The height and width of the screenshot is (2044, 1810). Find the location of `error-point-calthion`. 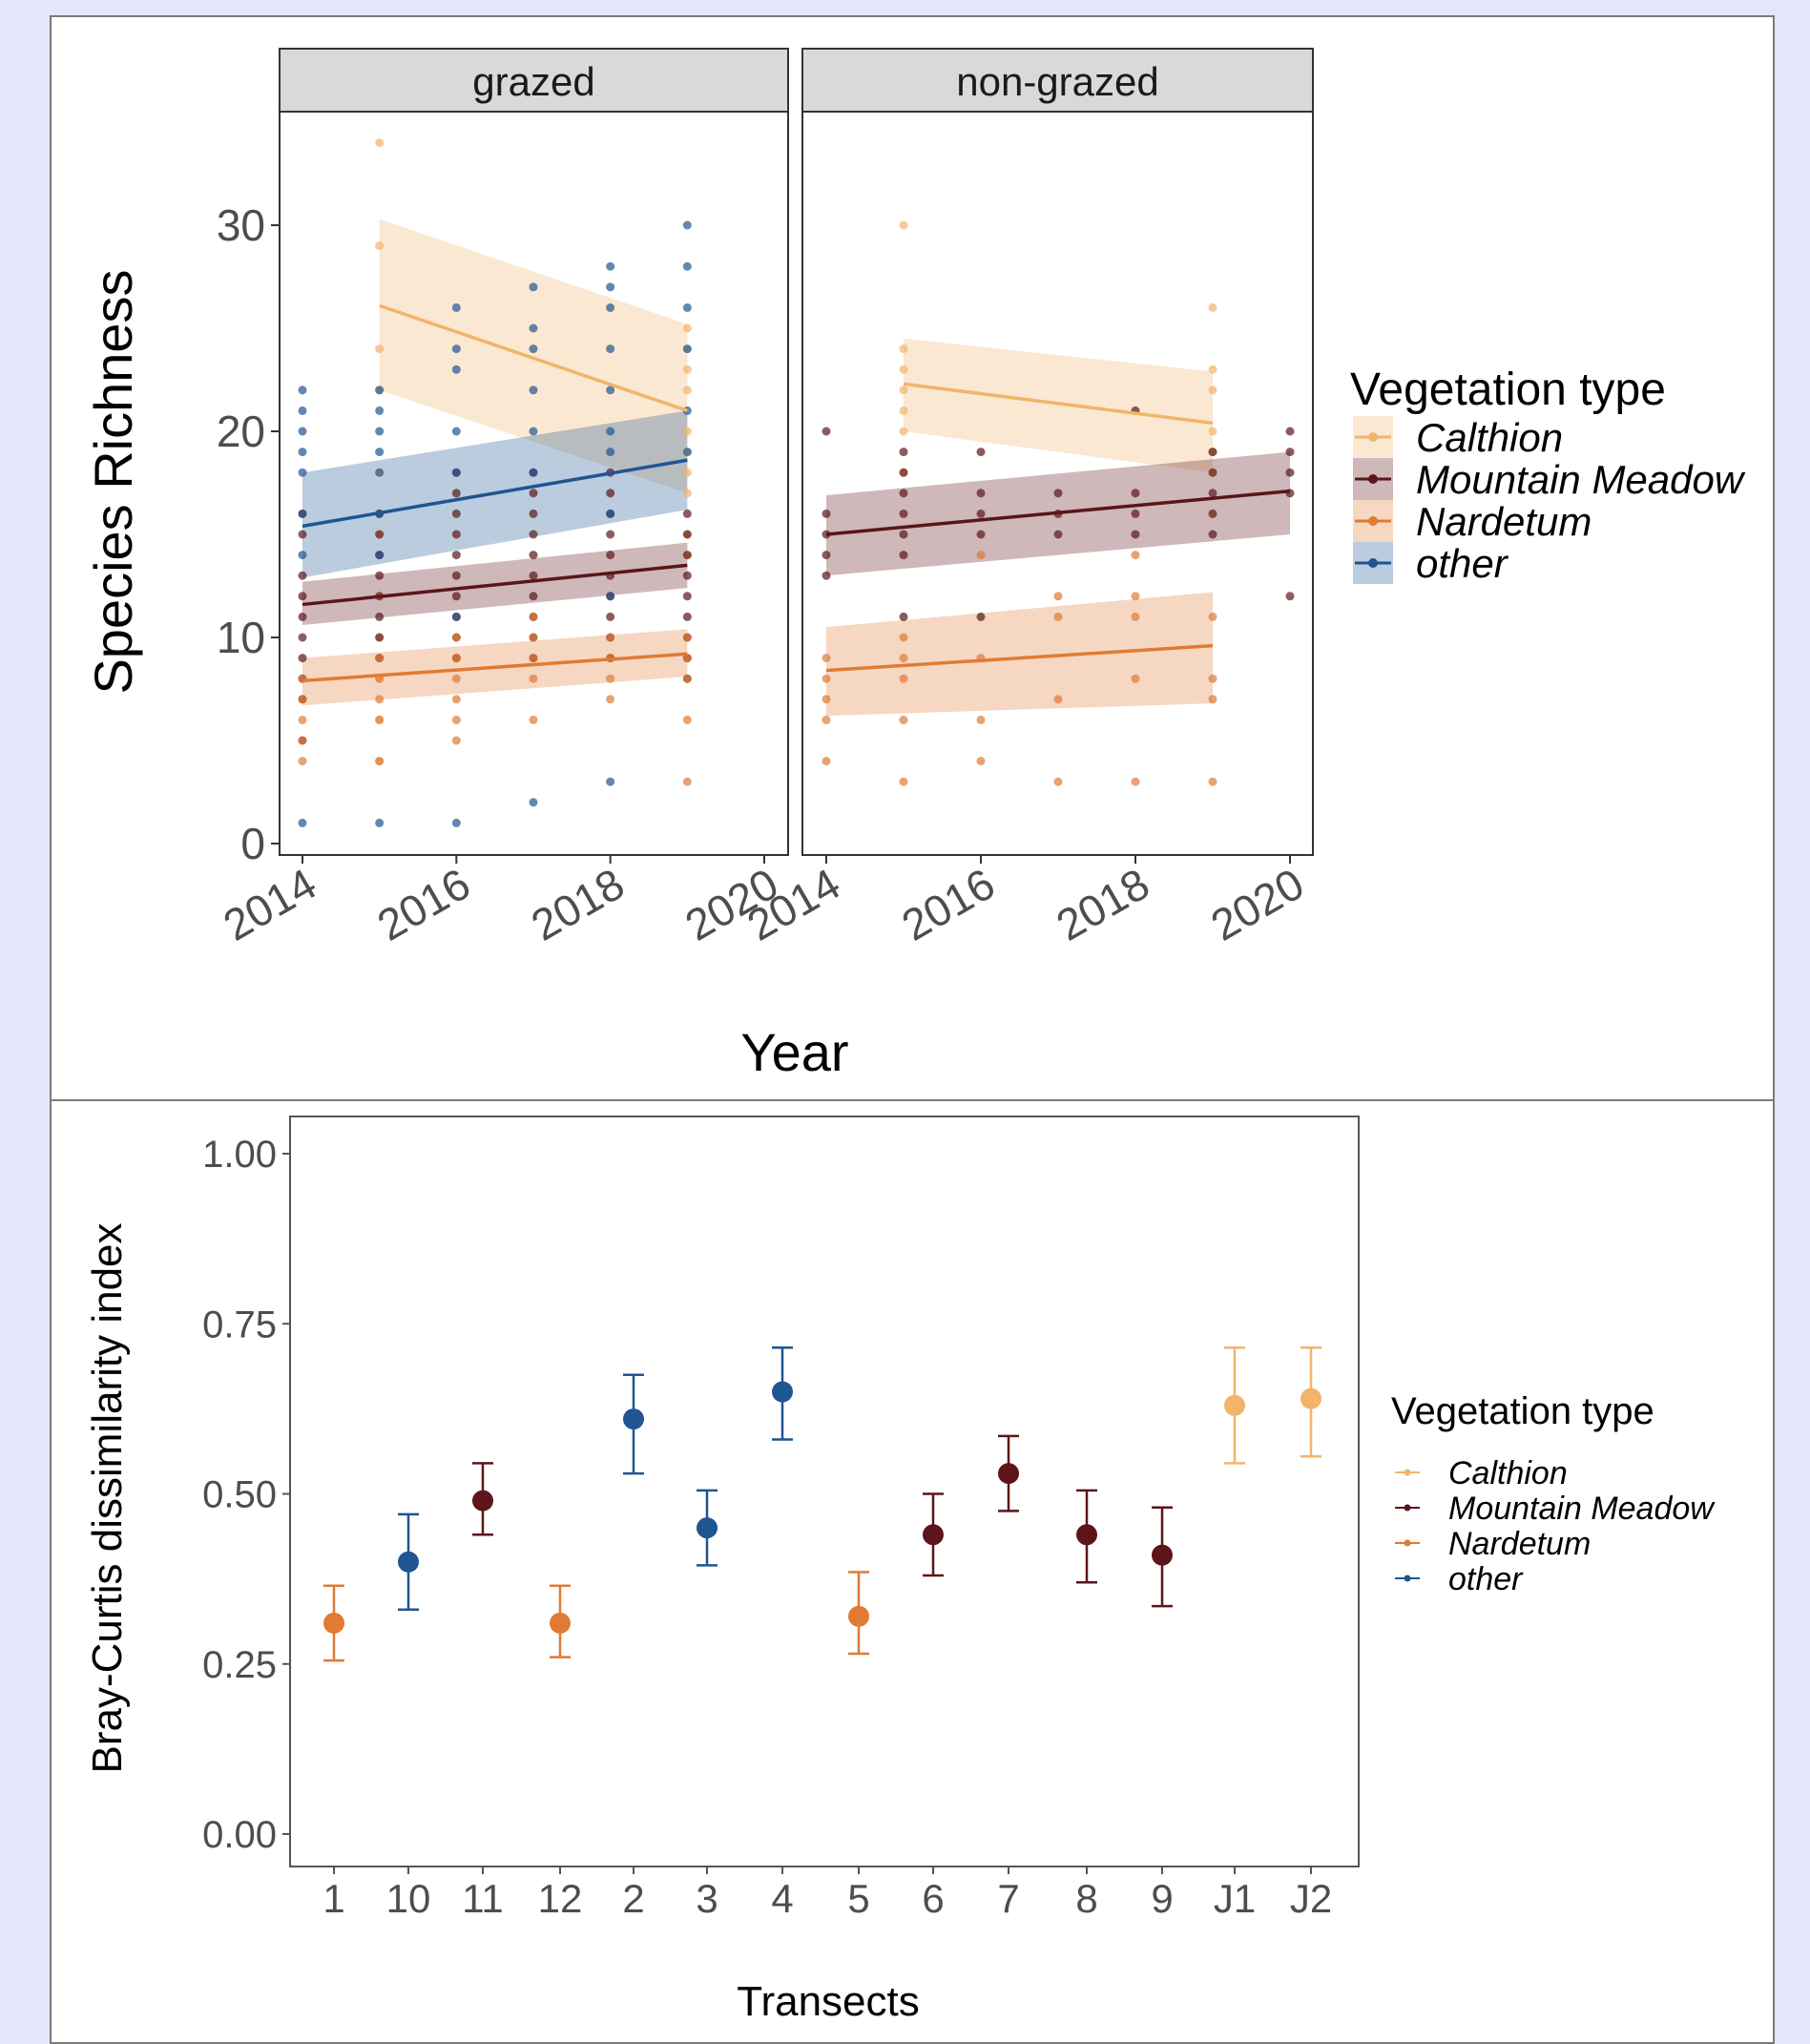

error-point-calthion is located at coordinates (1311, 1401).